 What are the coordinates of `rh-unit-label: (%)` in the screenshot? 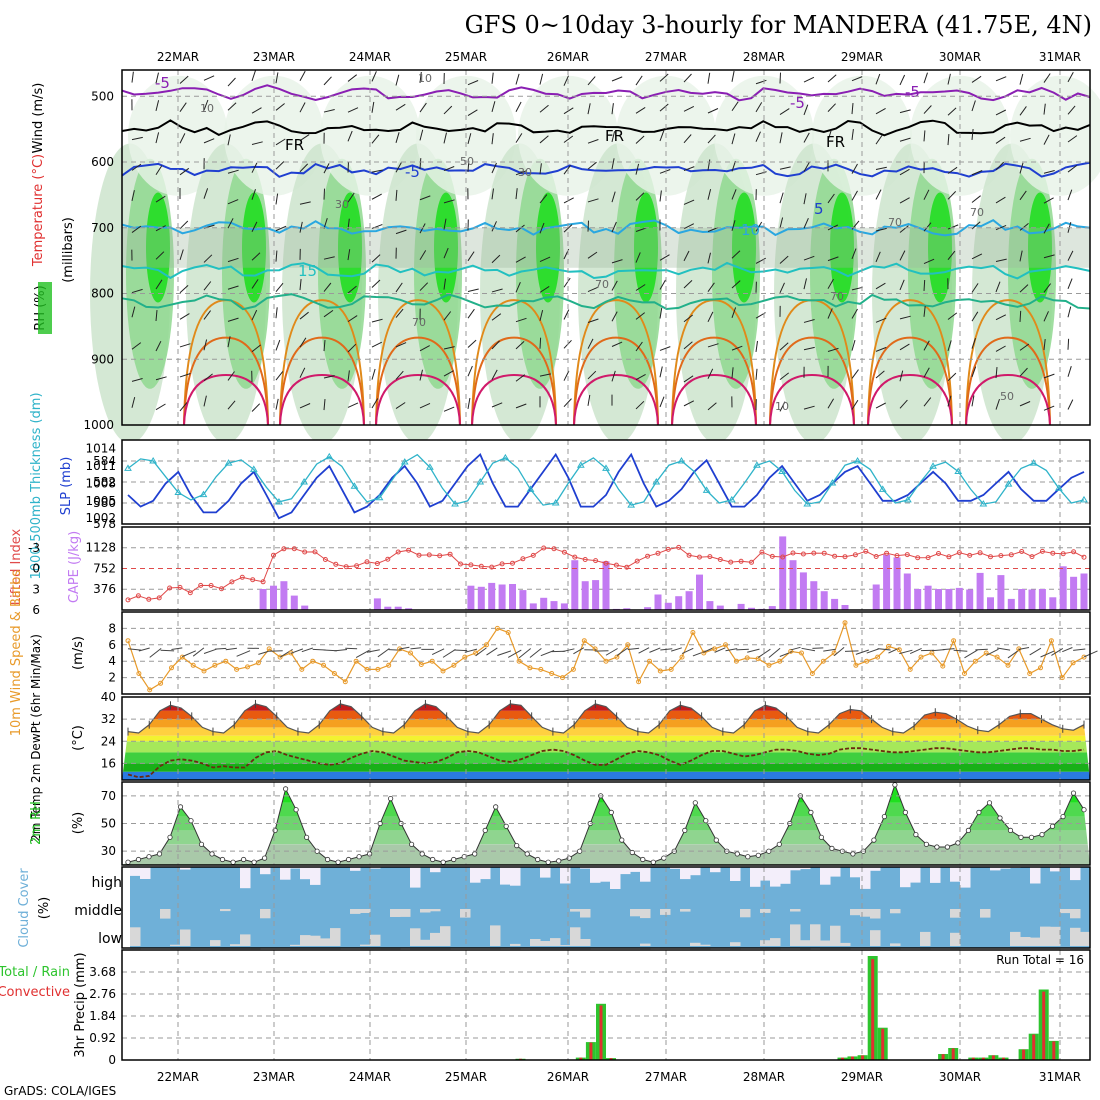 It's located at (78, 823).